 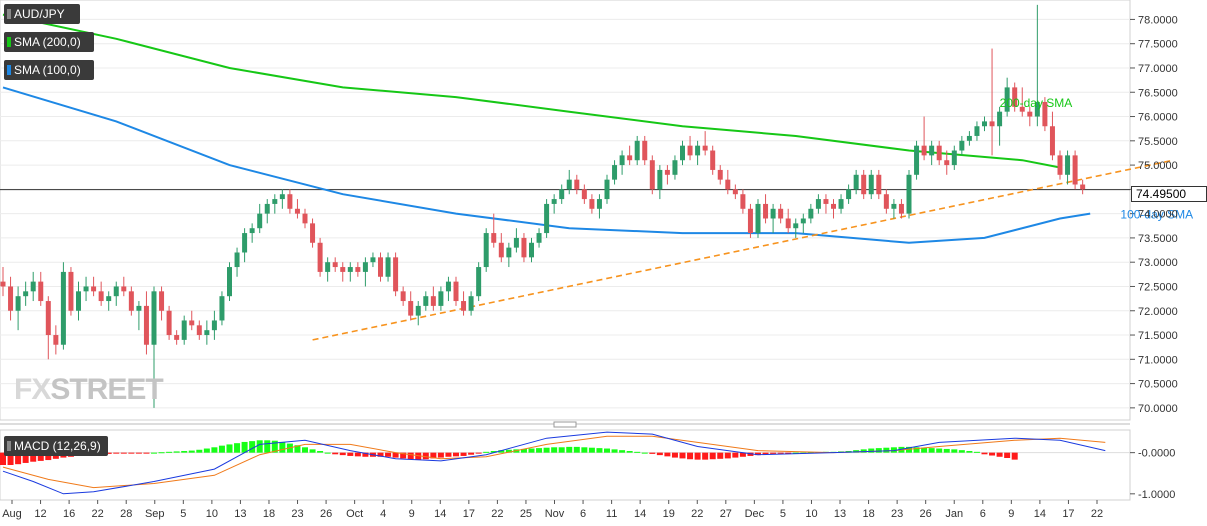 What do you see at coordinates (611, 514) in the screenshot?
I see `x-tick-label: 11` at bounding box center [611, 514].